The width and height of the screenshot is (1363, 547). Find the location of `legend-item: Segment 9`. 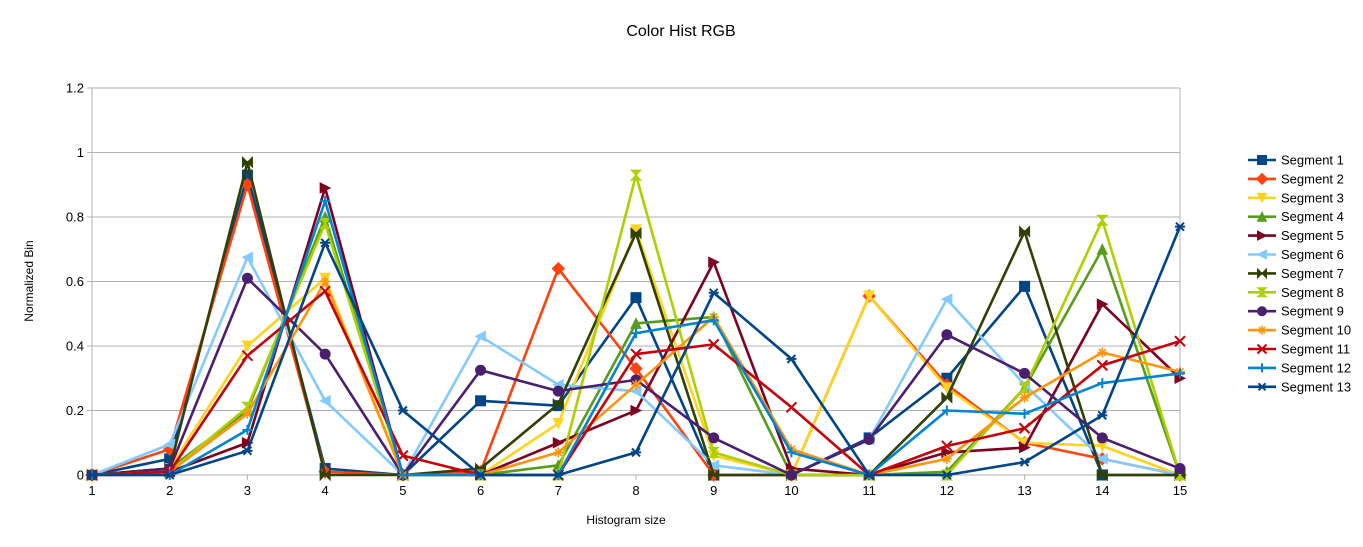

legend-item: Segment 9 is located at coordinates (1296, 311).